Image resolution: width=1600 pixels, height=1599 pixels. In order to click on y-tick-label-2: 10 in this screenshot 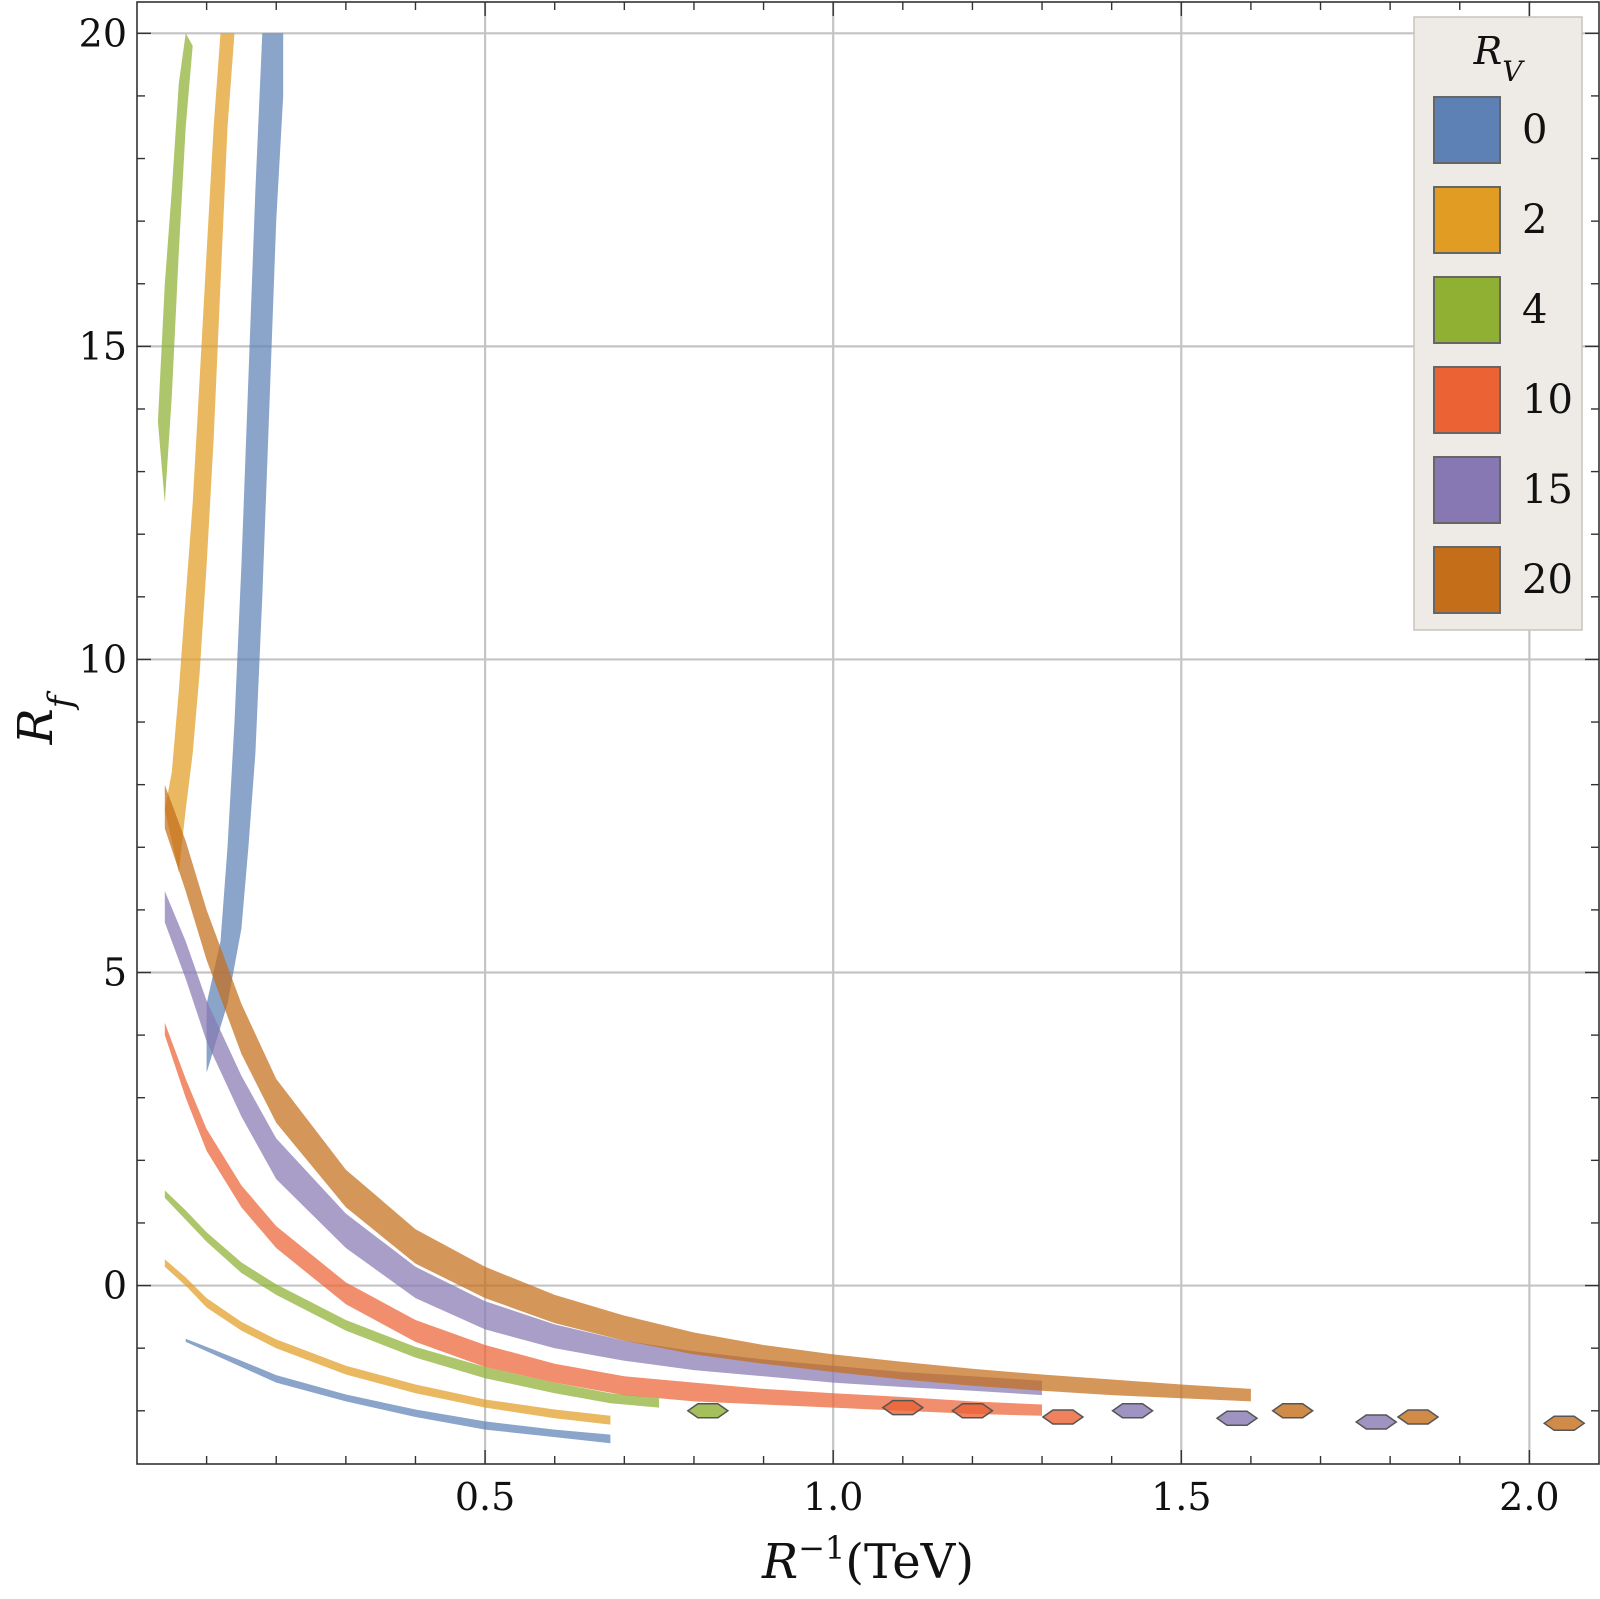, I will do `click(103, 659)`.